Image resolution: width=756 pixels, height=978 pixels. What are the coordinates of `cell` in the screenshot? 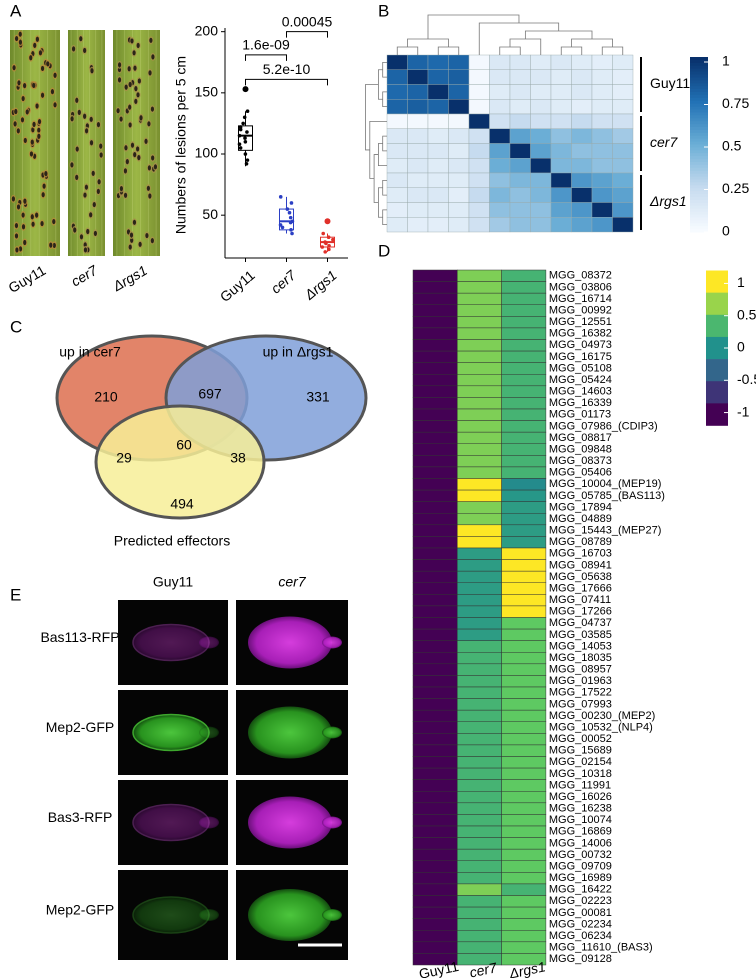 It's located at (290, 642).